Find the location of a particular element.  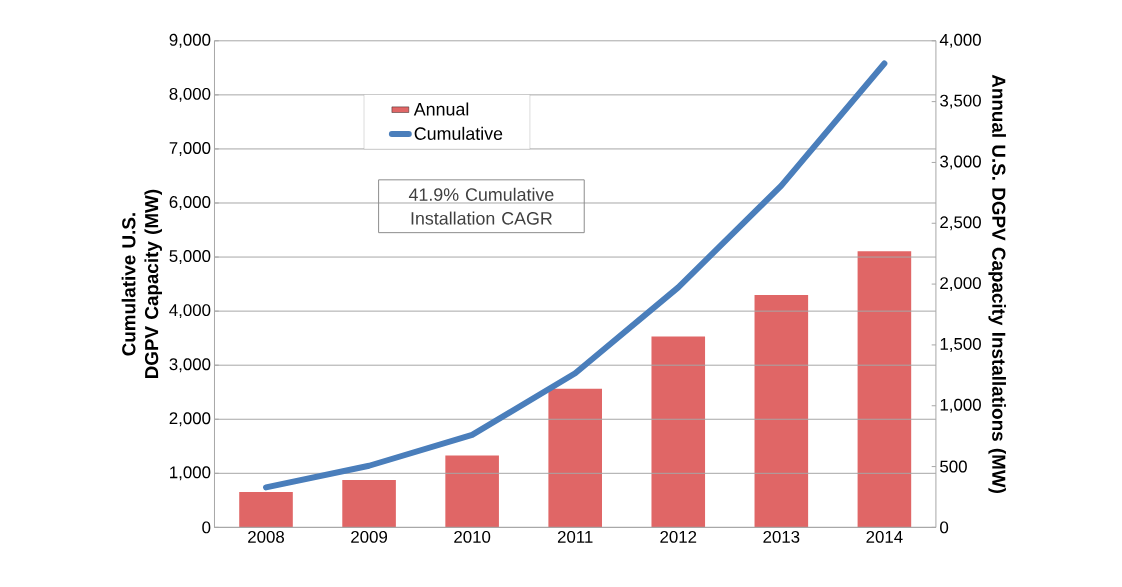

y-axis-title: Cumulative U.S. DGPV Capacity (MW) is located at coordinates (141, 284).